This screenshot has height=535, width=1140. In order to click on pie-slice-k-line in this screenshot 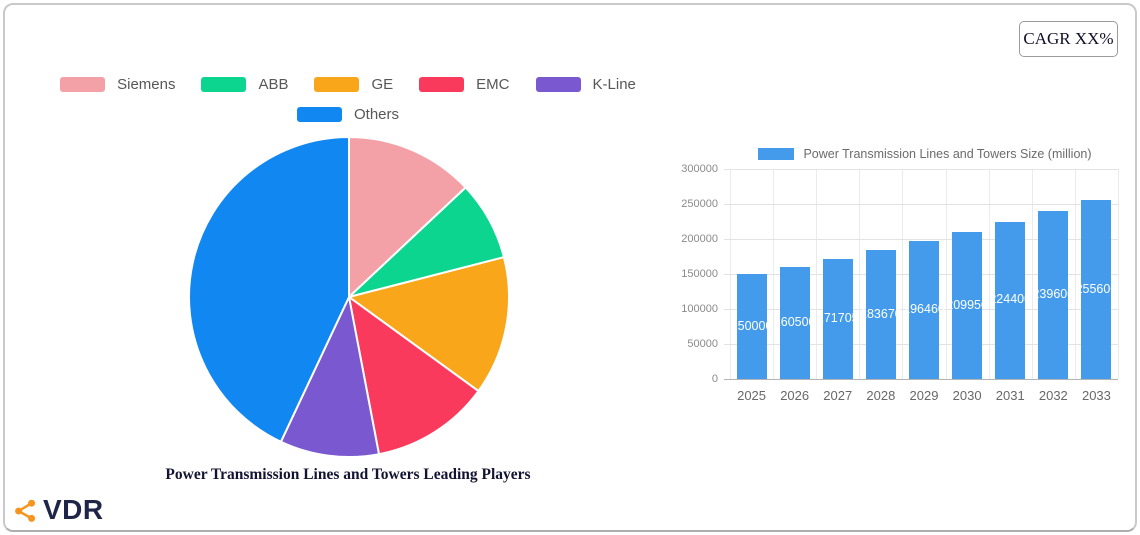, I will do `click(329, 377)`.